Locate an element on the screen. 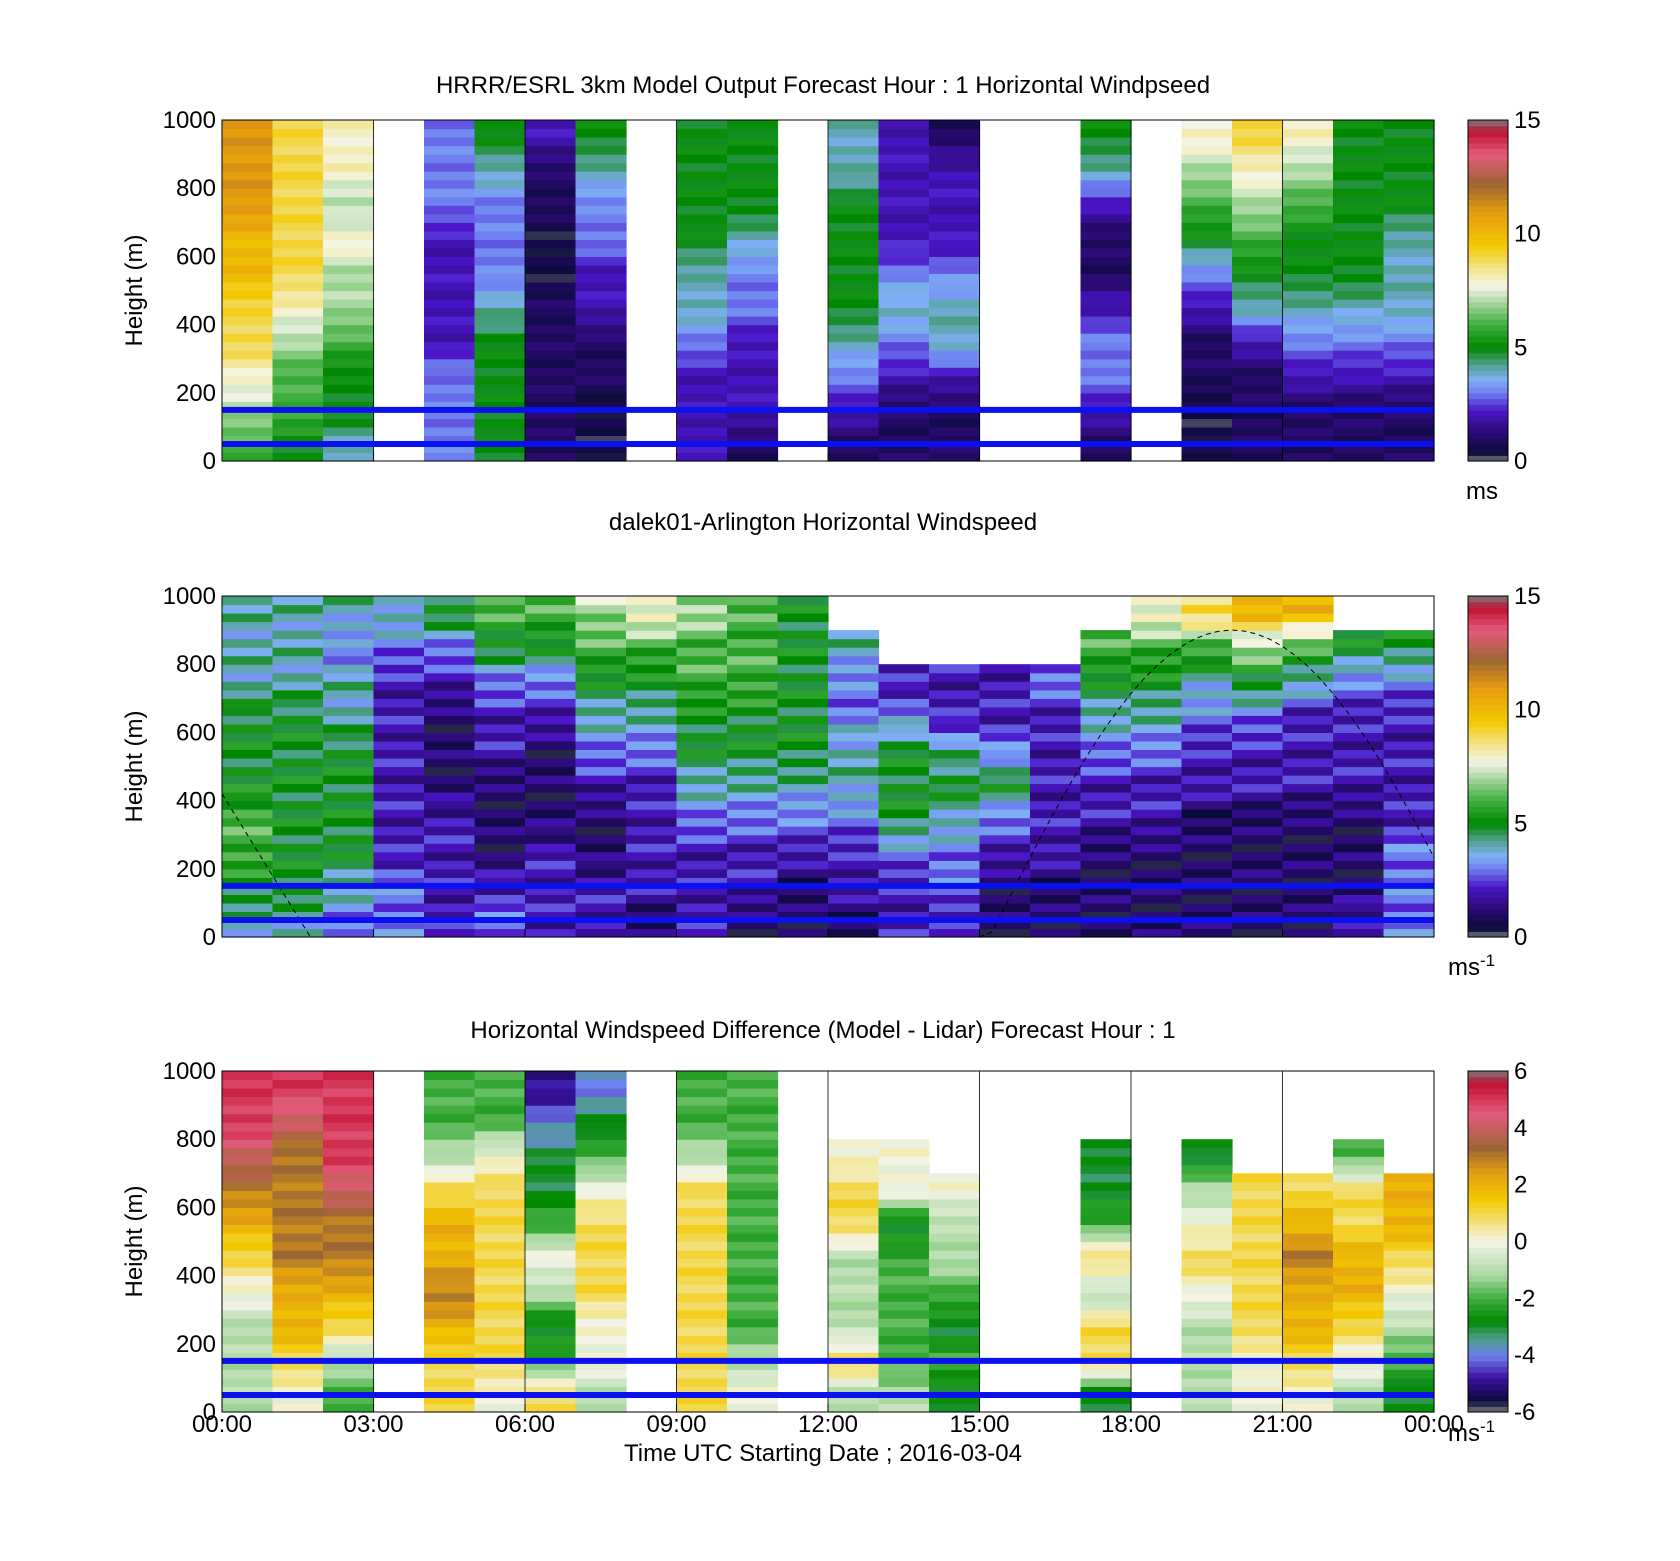  x-tick-label: 21:00 is located at coordinates (1282, 1424).